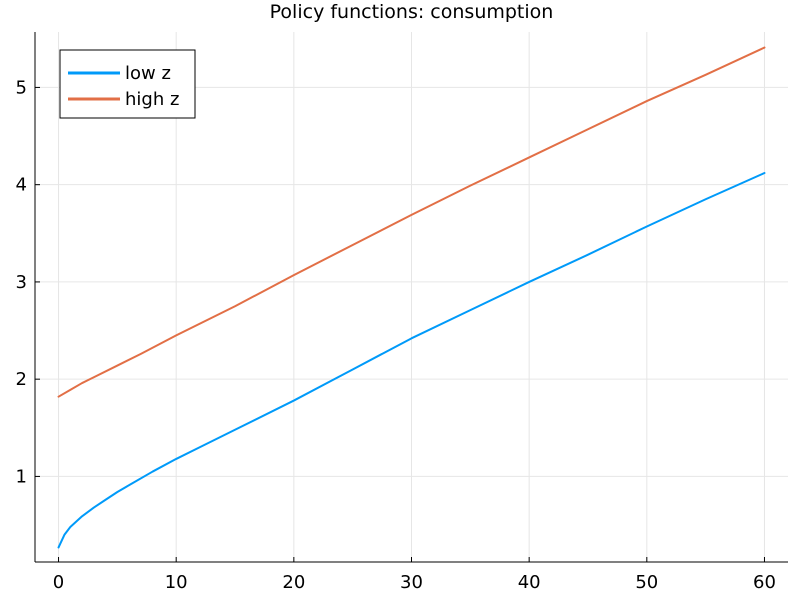 The image size is (800, 600). I want to click on legend-box, so click(127, 84).